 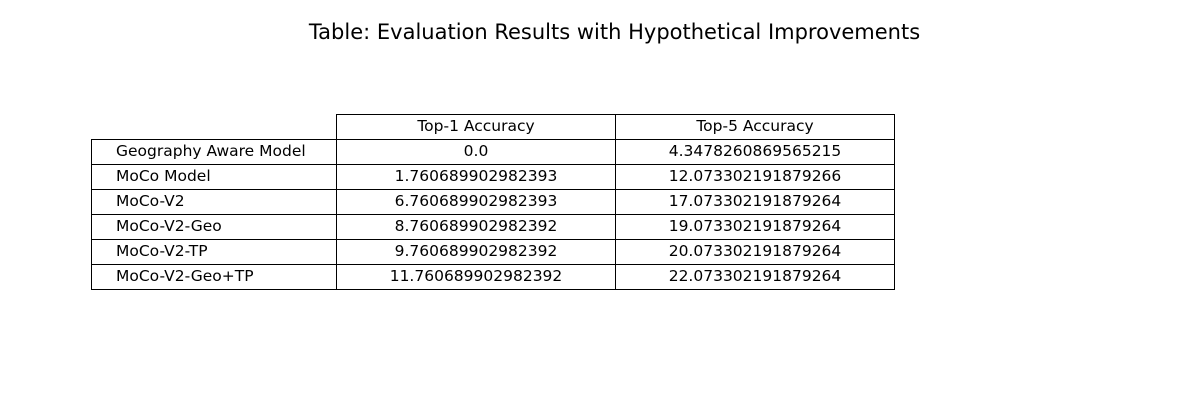 What do you see at coordinates (476, 127) in the screenshot?
I see `column-header: Top-1 Accuracy` at bounding box center [476, 127].